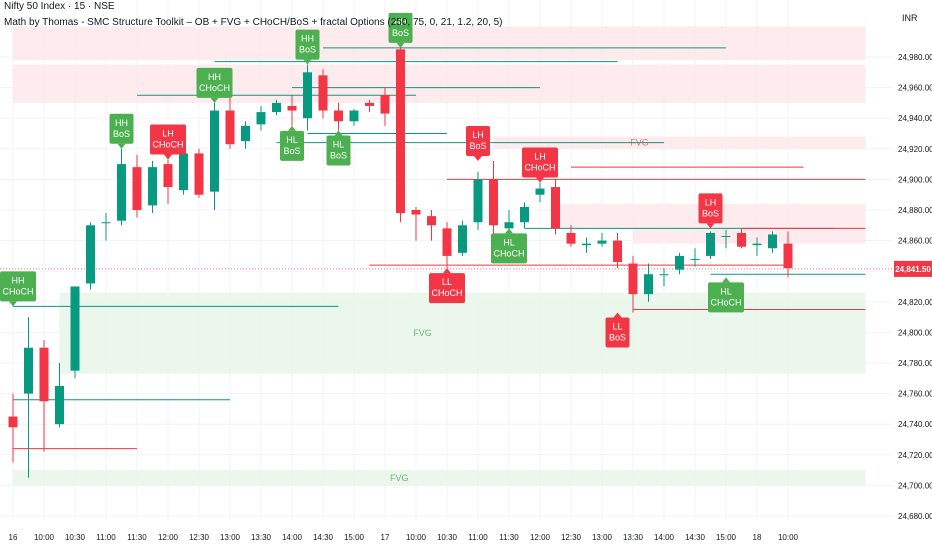 This screenshot has height=555, width=932. Describe the element at coordinates (915, 394) in the screenshot. I see `price-tick-label: 24,760.00` at that location.